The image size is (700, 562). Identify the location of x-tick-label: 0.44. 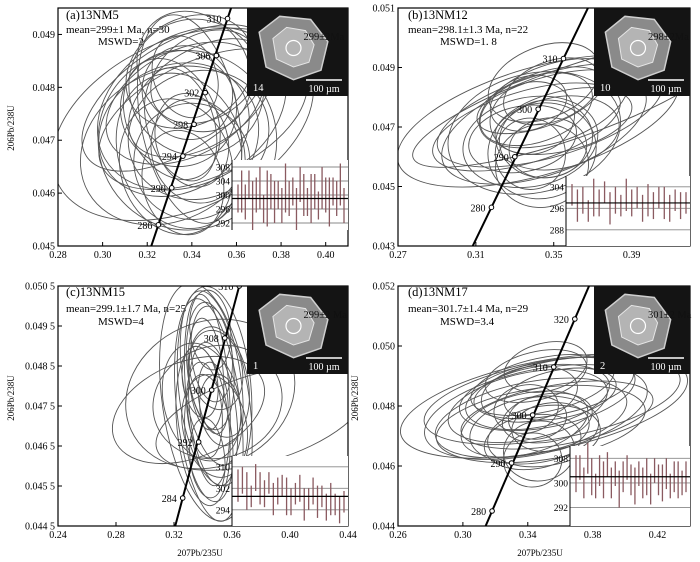
(348, 535).